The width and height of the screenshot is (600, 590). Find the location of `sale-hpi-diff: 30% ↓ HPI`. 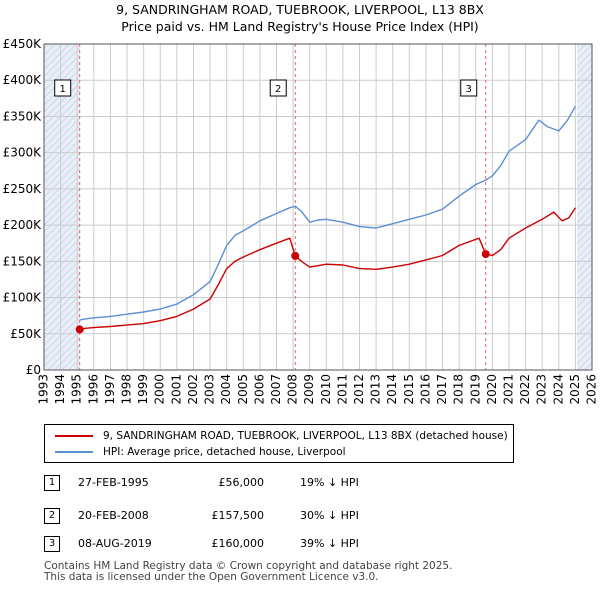

sale-hpi-diff: 30% ↓ HPI is located at coordinates (329, 515).